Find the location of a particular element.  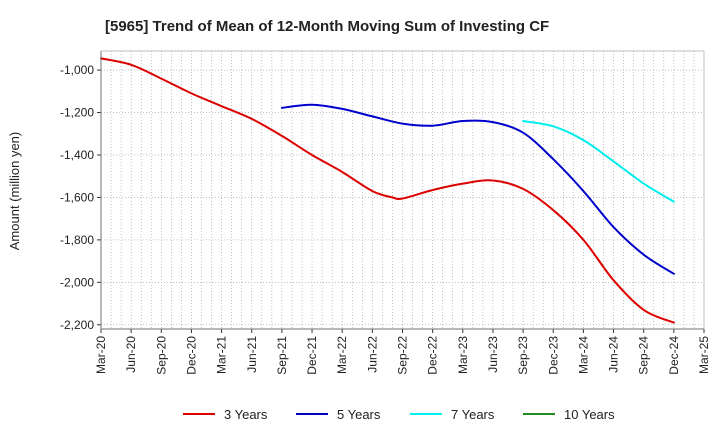

y-tick-label: -1,400 is located at coordinates (77, 155).